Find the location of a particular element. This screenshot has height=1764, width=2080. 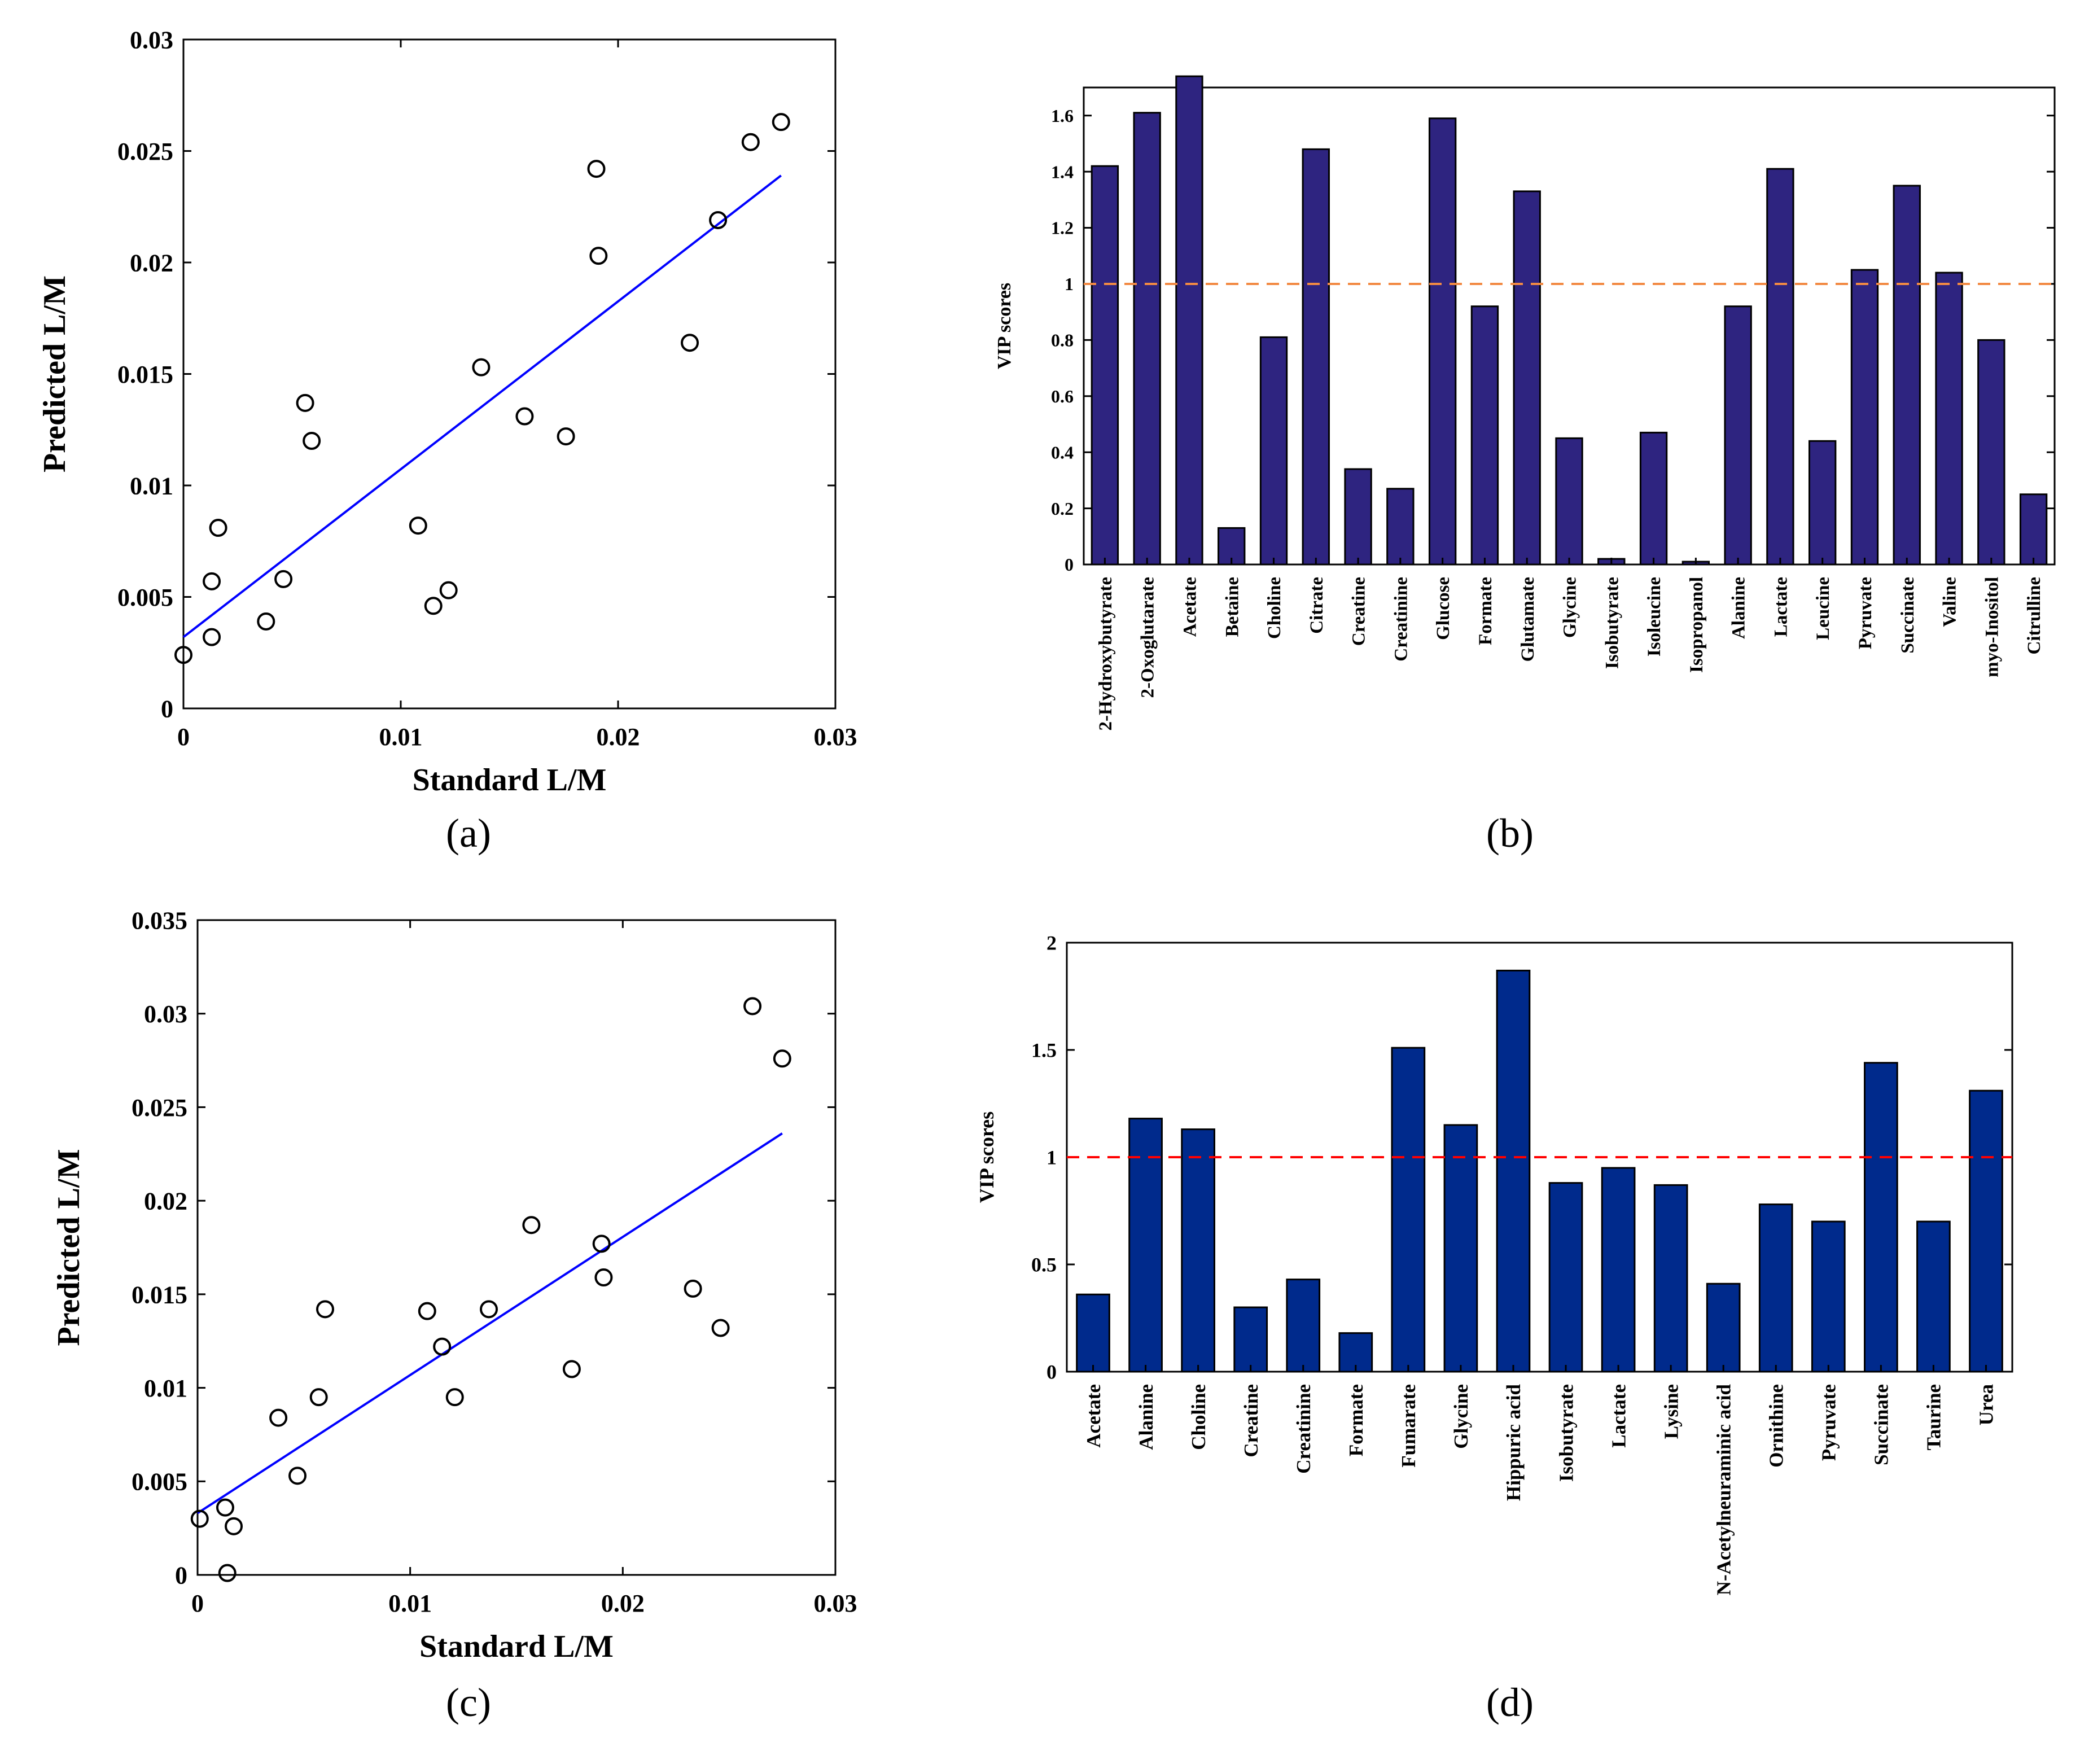

category-label: Glucose is located at coordinates (1443, 608).